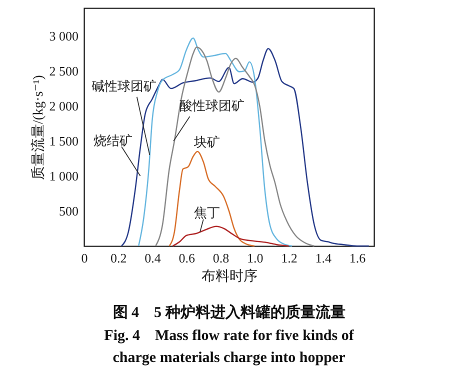 The image size is (474, 389). What do you see at coordinates (118, 258) in the screenshot?
I see `x-tick-label: 0.2` at bounding box center [118, 258].